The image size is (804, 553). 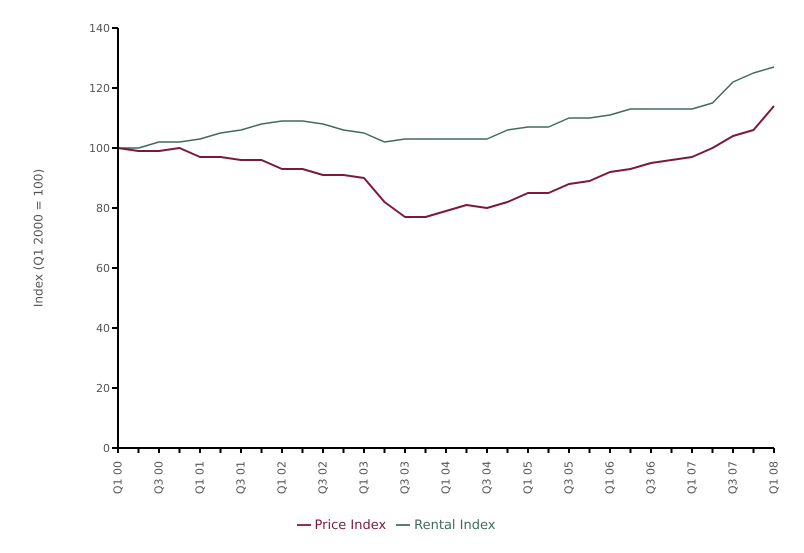 What do you see at coordinates (103, 208) in the screenshot?
I see `y-tick-label: 80` at bounding box center [103, 208].